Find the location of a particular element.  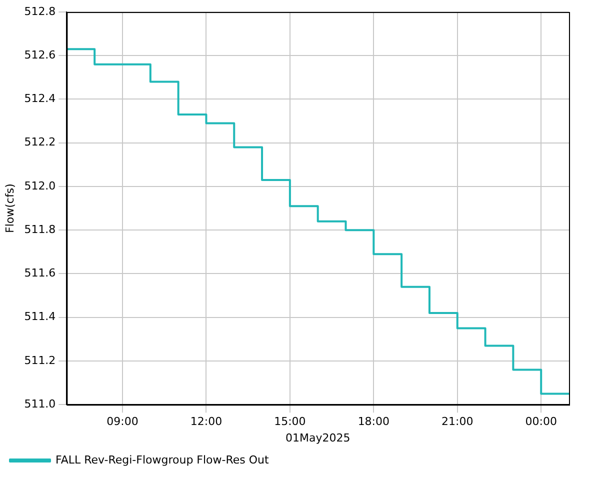

x-tick-label: 00:00 is located at coordinates (541, 421).